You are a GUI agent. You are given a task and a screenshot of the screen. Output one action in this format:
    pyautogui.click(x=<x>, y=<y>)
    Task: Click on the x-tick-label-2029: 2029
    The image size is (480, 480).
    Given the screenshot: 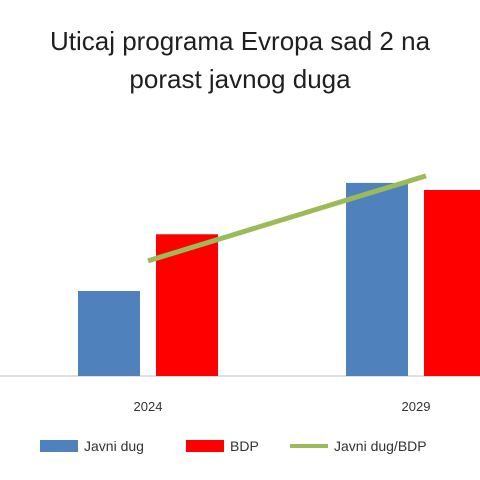 What is the action you would take?
    pyautogui.click(x=416, y=406)
    